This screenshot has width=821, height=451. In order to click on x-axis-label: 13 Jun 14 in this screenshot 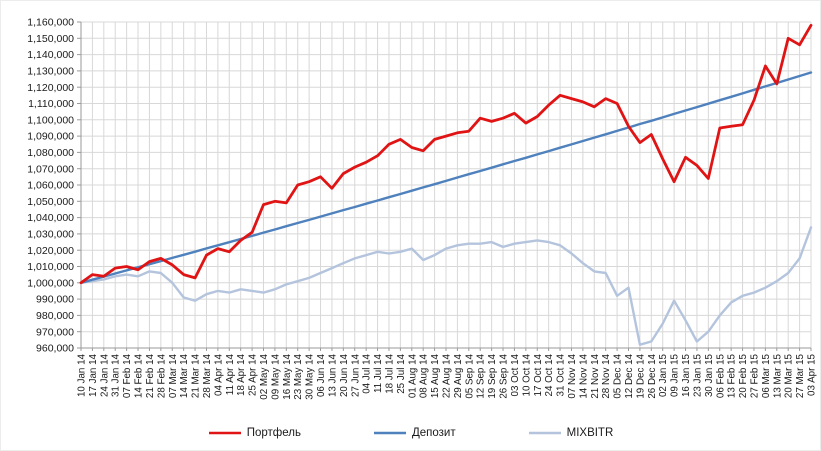, I will do `click(332, 375)`.